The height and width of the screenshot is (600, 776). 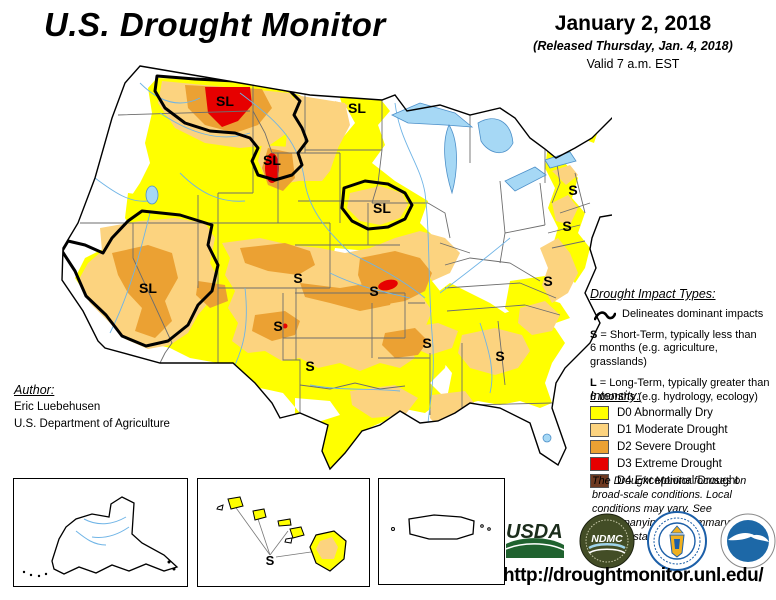 I want to click on impact-delineates-text: Delineates dominant impacts, so click(x=693, y=313).